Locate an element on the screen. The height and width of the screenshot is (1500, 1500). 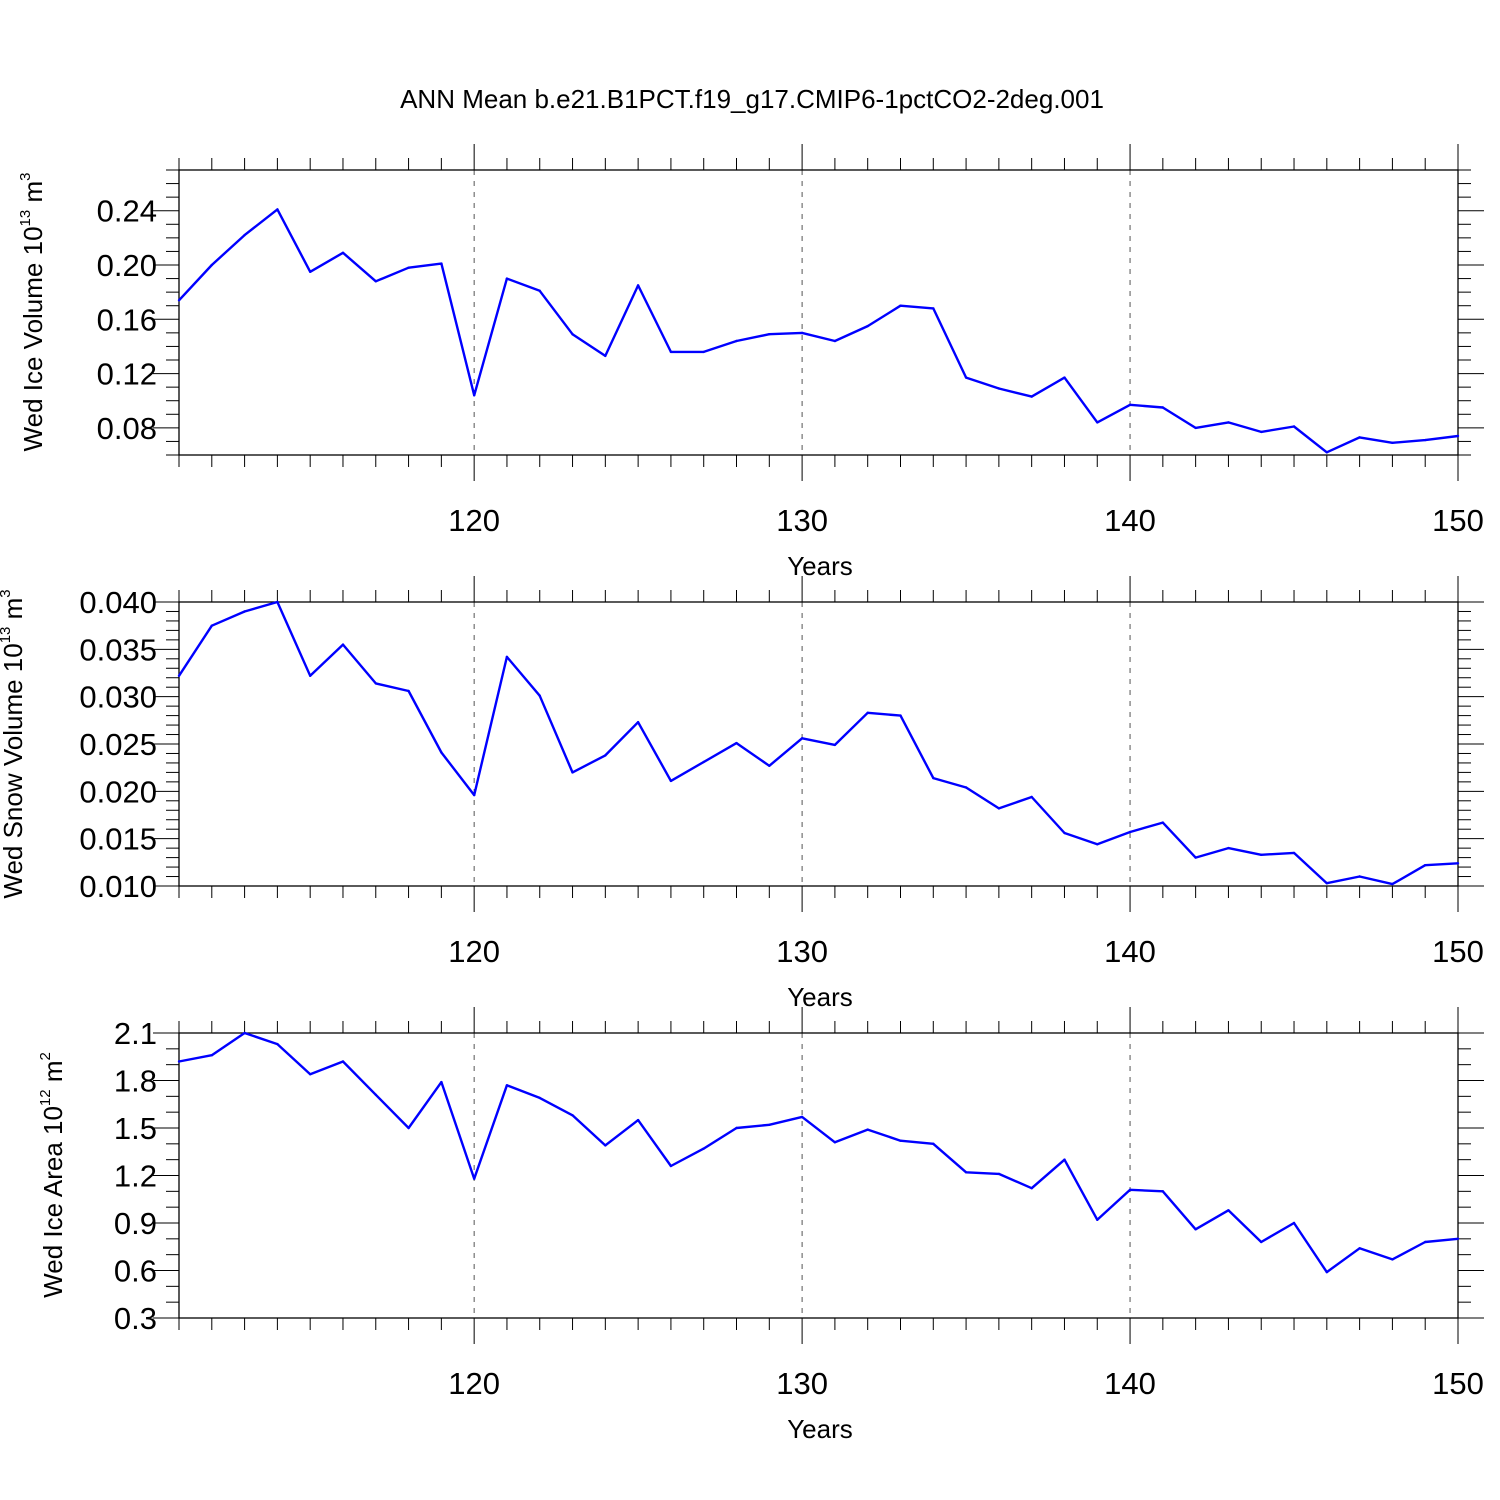
y-tick-label-1.8: 1.8 is located at coordinates (135, 1081).